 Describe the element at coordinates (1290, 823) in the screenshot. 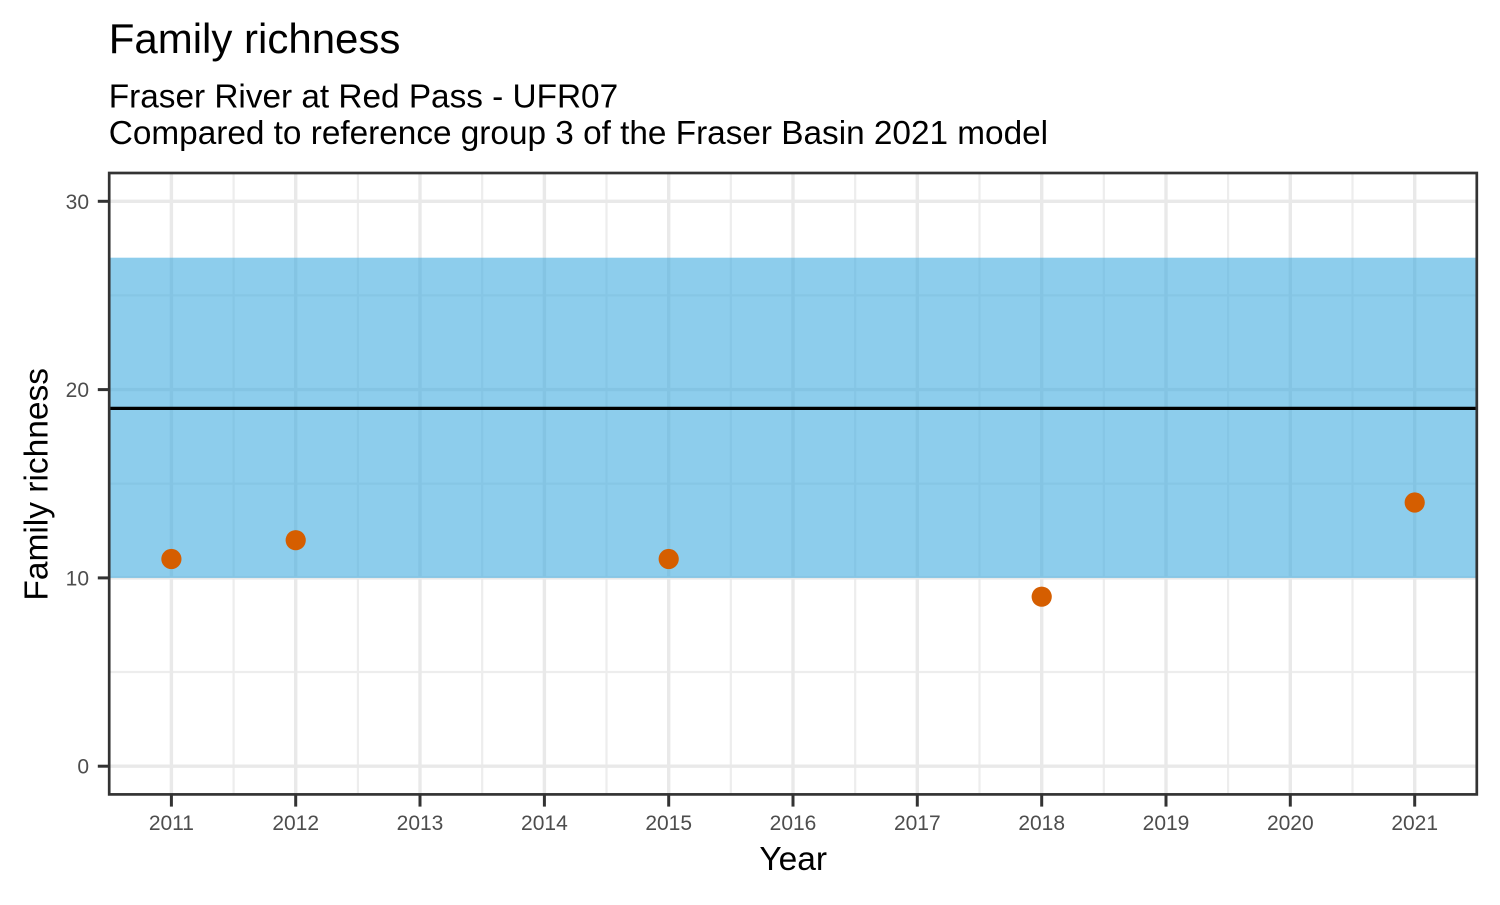

I see `svg-text: 2020` at that location.